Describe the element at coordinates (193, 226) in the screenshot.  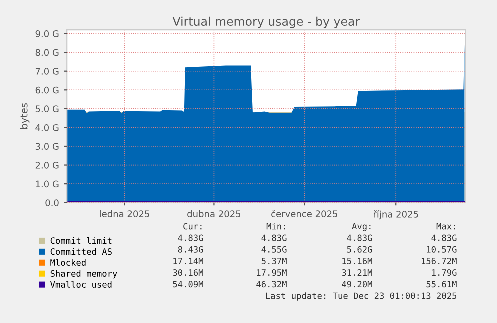
I see `text: Cur:` at that location.